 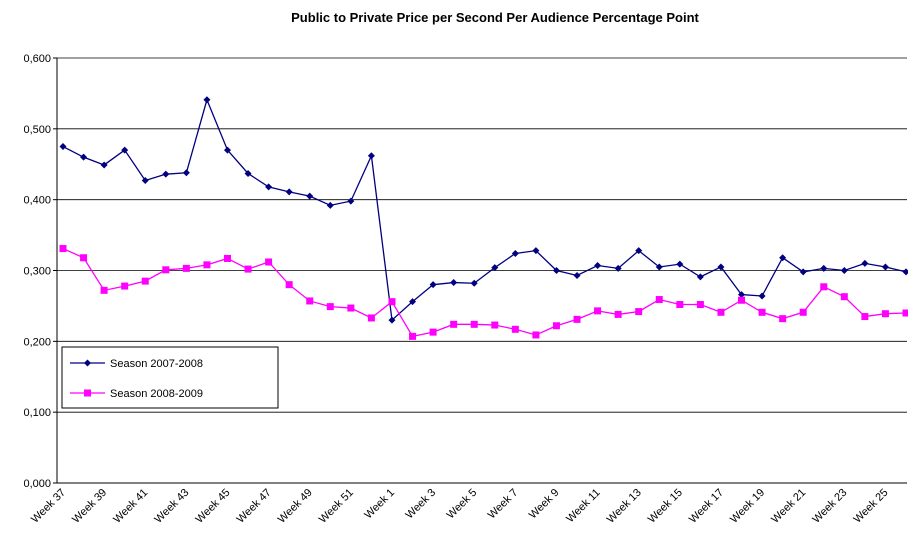 I want to click on y-tick-label: 0,500, so click(x=37, y=130).